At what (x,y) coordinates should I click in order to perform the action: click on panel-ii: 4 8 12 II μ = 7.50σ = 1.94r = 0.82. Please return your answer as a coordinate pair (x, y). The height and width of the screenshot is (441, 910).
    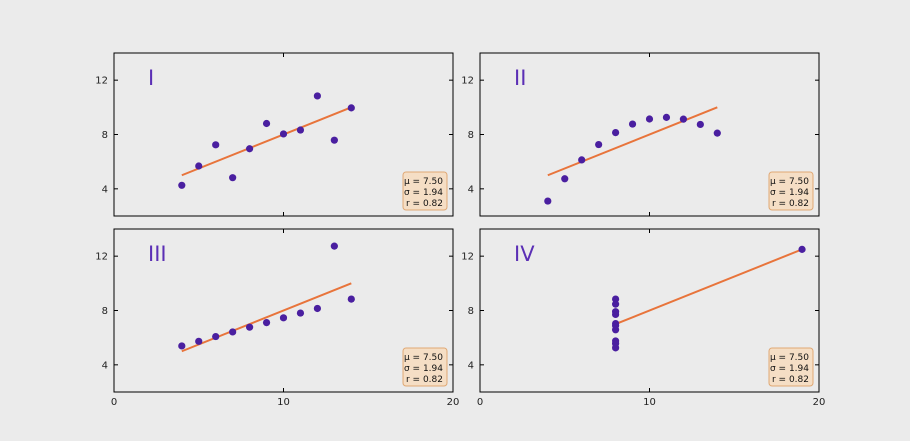
    Looking at the image, I should click on (640, 134).